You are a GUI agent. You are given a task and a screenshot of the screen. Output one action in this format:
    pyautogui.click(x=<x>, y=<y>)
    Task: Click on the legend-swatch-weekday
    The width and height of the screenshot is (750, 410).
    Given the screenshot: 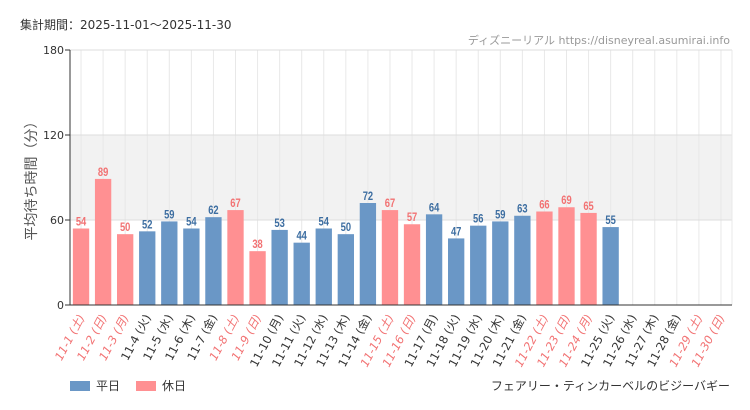 What is the action you would take?
    pyautogui.click(x=80, y=385)
    